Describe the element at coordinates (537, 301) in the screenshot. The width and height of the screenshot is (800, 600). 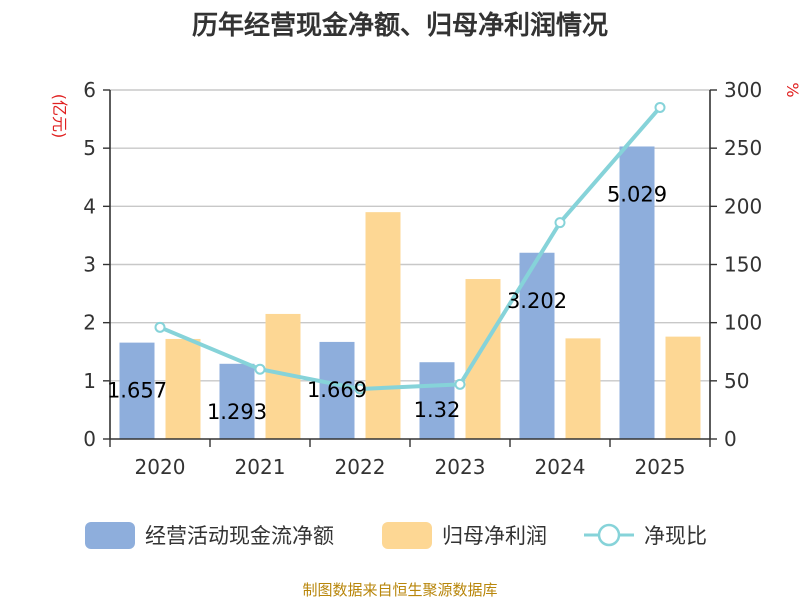
I see `bar-value-label: 3.202` at that location.